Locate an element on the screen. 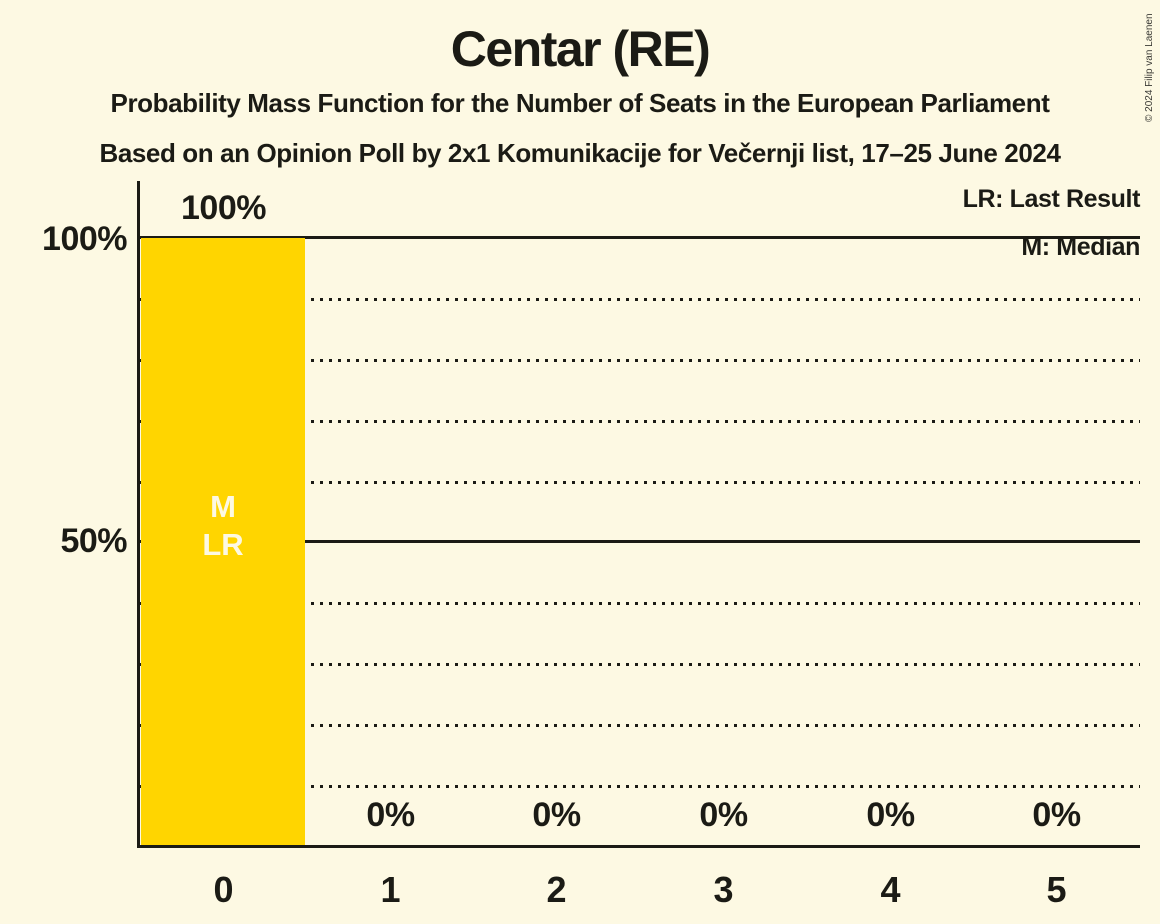  x-tick-2: 2 is located at coordinates (556, 889).